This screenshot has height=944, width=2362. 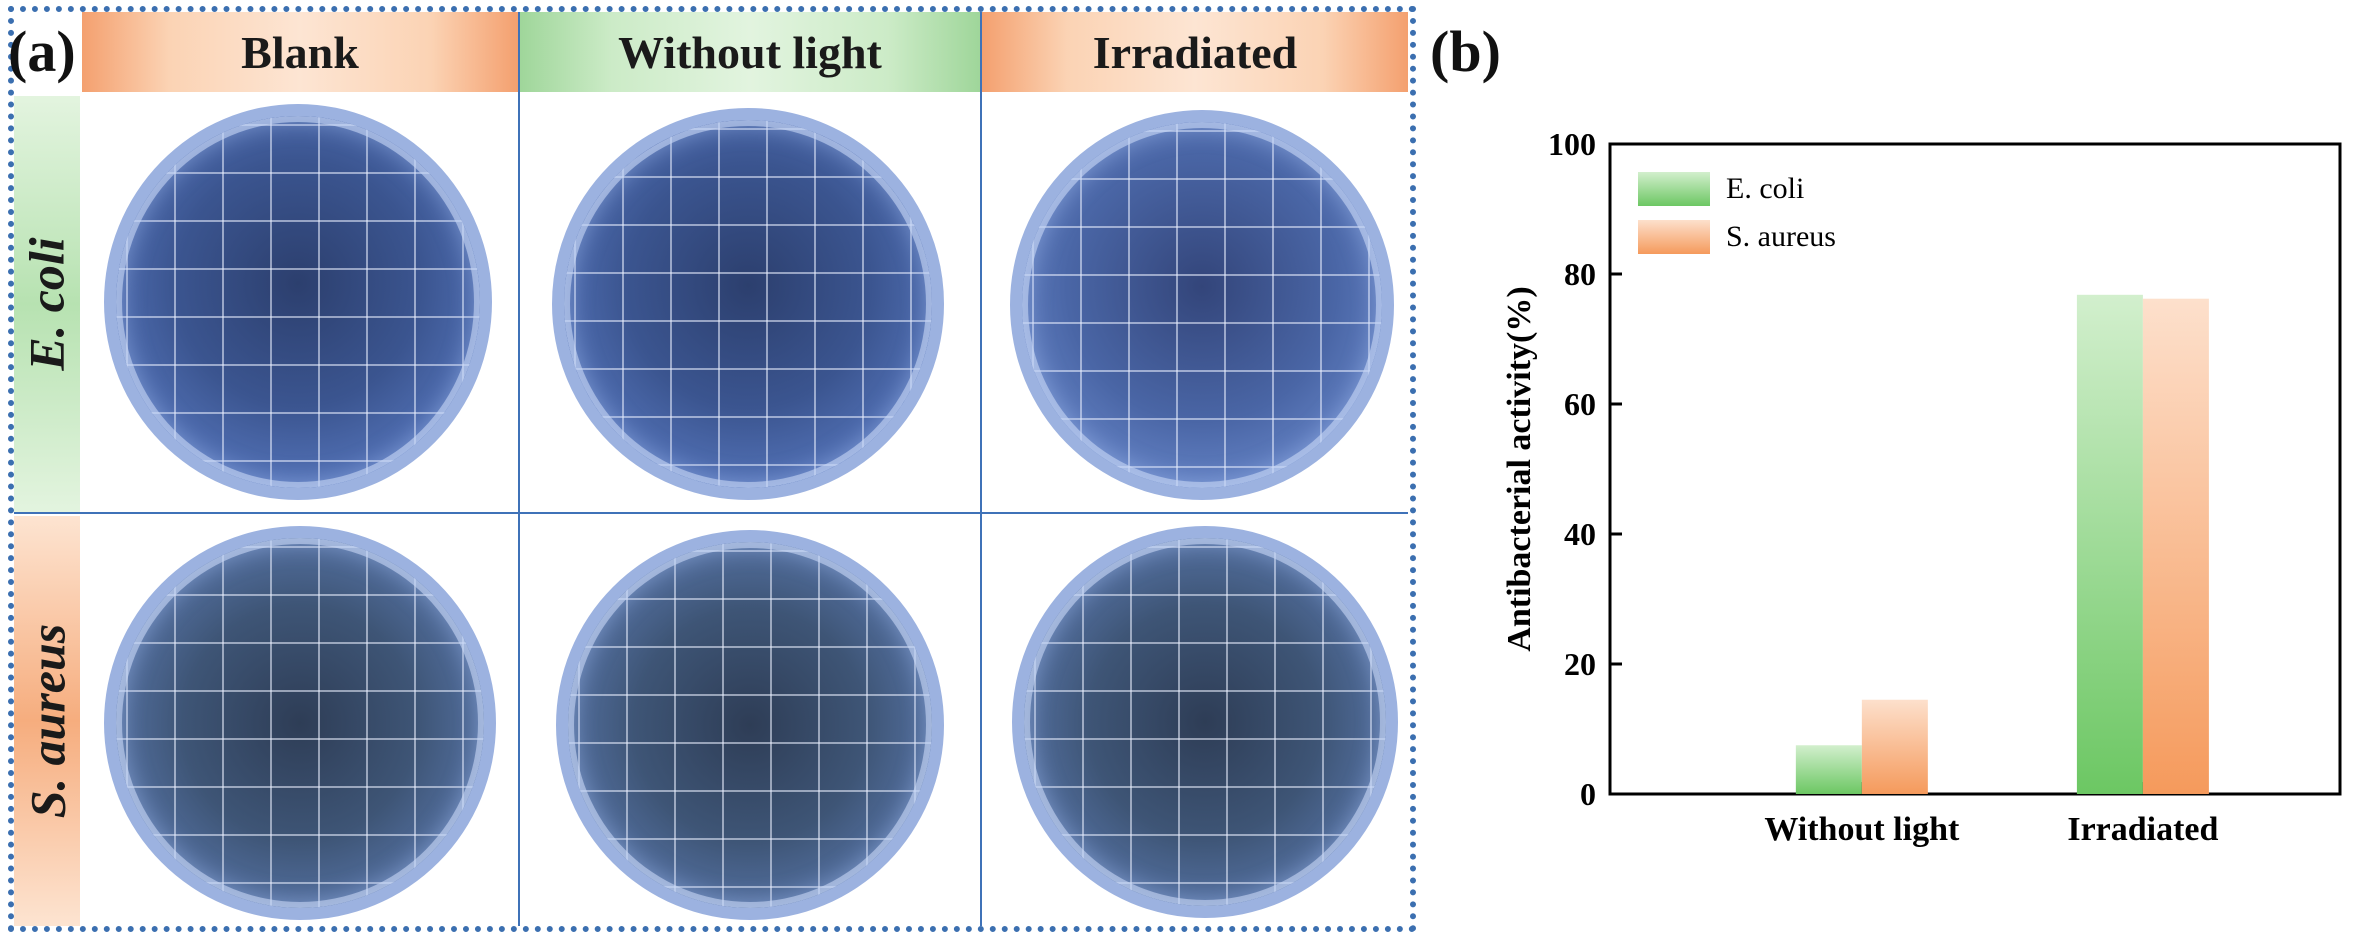 I want to click on x-tick-label: Without light, so click(x=1862, y=829).